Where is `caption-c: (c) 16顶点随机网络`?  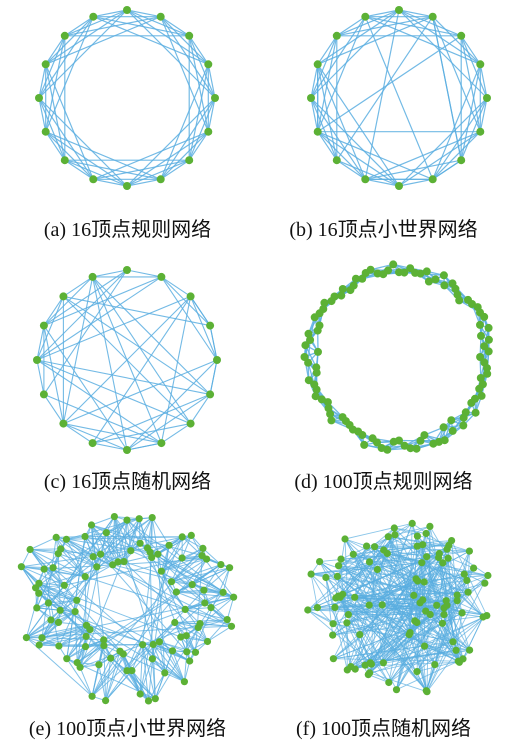
caption-c: (c) 16顶点随机网络 is located at coordinates (127, 482).